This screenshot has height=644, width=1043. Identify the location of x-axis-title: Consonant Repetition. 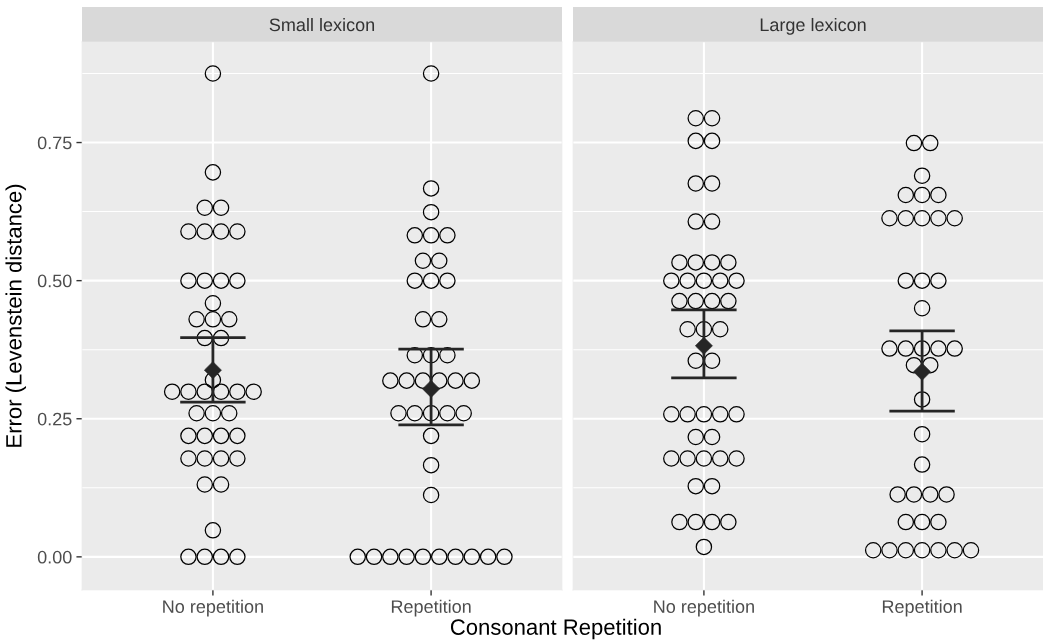
(555, 629).